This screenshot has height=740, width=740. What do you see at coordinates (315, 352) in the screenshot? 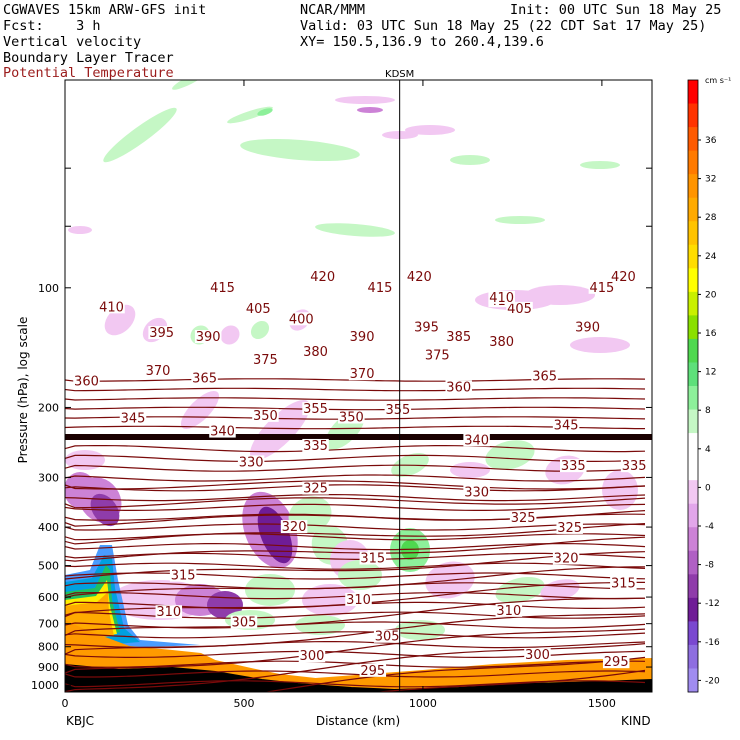
I see `theta-label: 380` at bounding box center [315, 352].